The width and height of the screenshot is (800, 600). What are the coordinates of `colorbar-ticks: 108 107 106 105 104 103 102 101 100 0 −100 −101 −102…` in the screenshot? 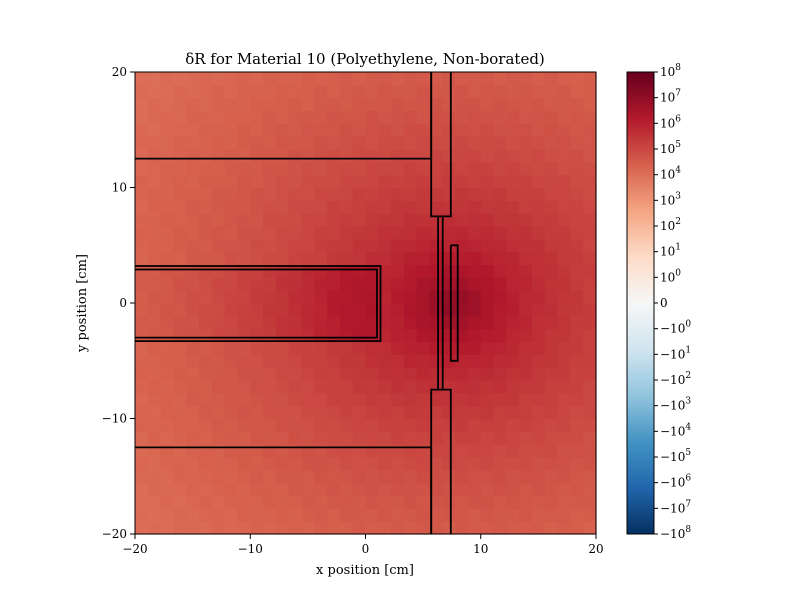 It's located at (672, 302).